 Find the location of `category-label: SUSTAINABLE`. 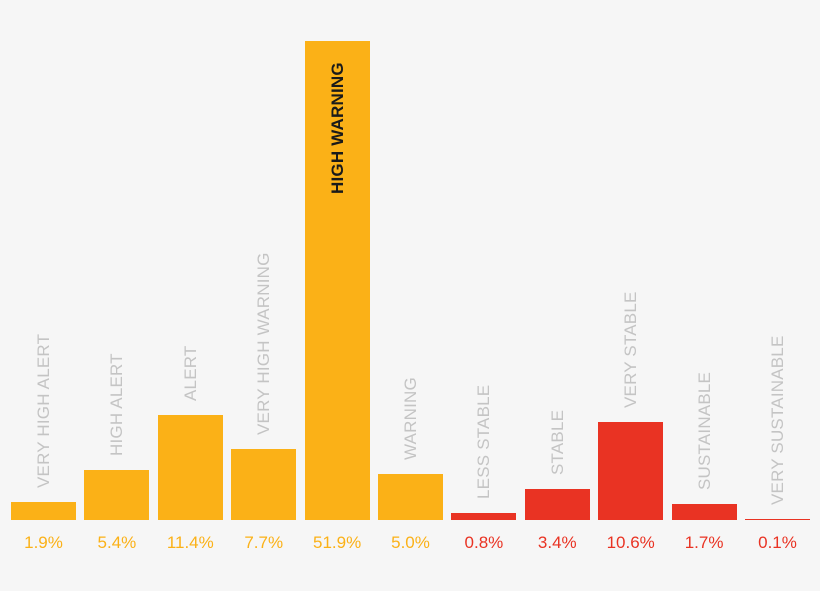

category-label: SUSTAINABLE is located at coordinates (704, 431).